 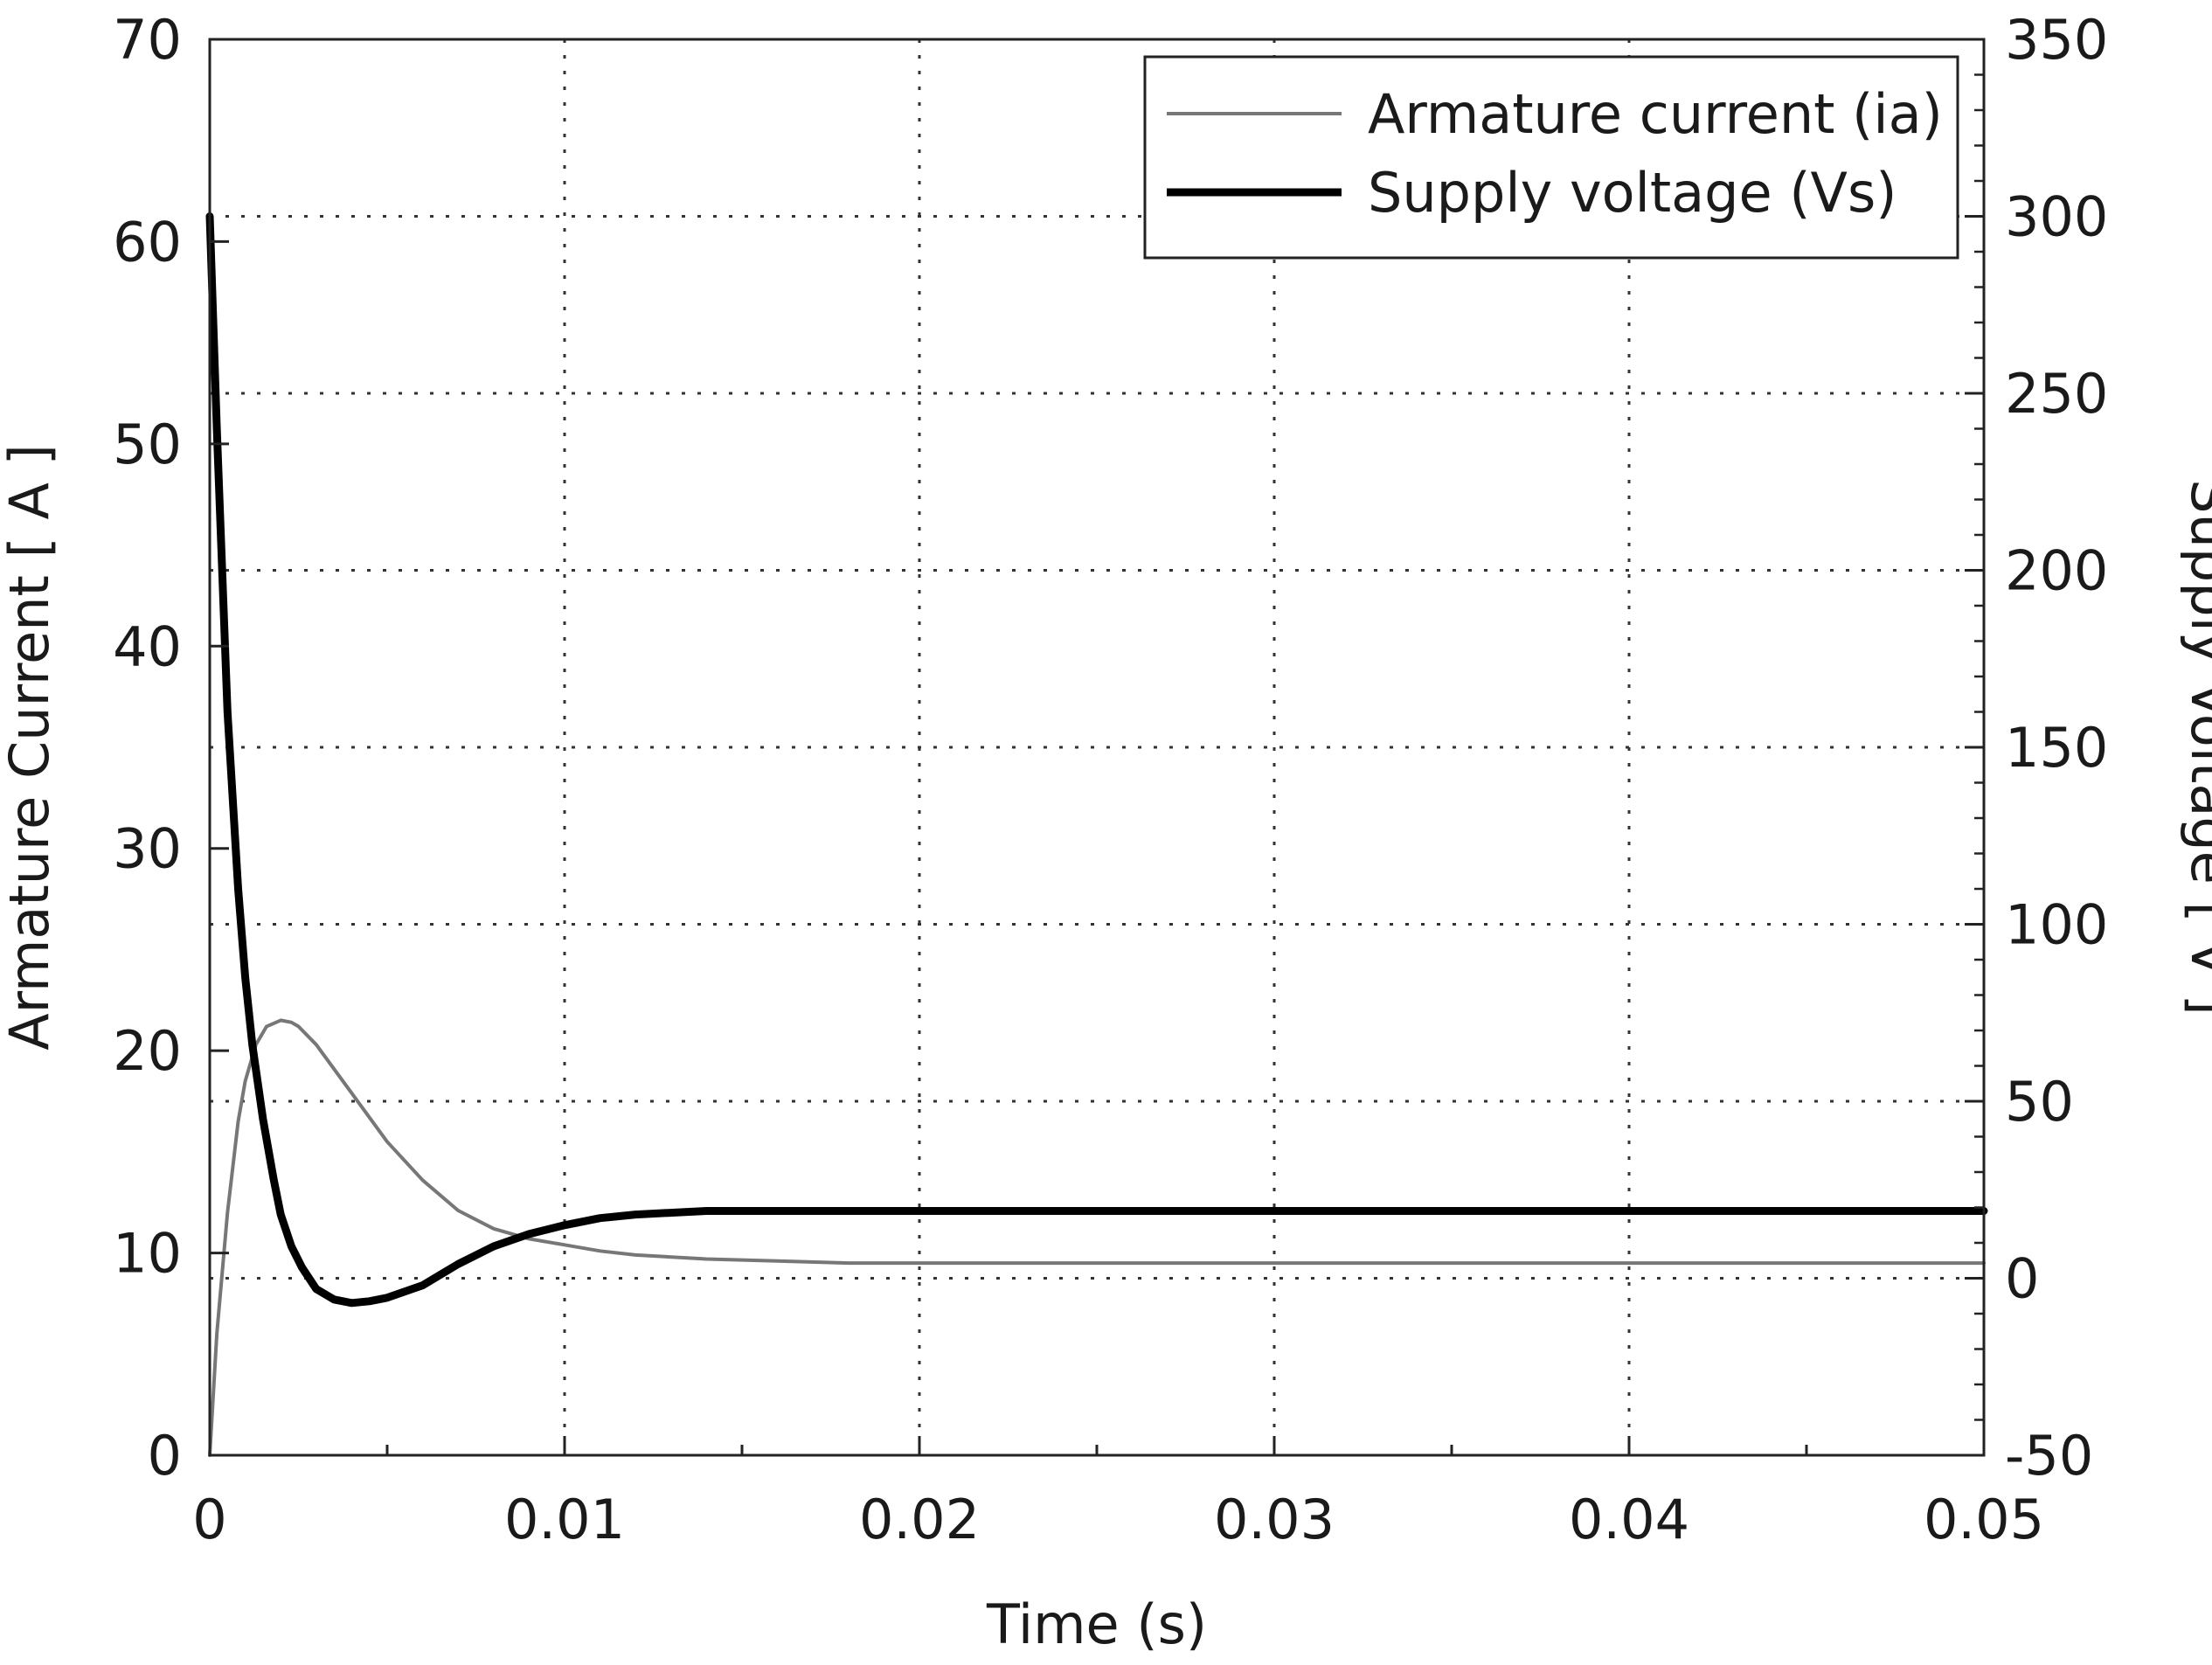 What do you see at coordinates (2056, 394) in the screenshot?
I see `right-y-tick-label: 250` at bounding box center [2056, 394].